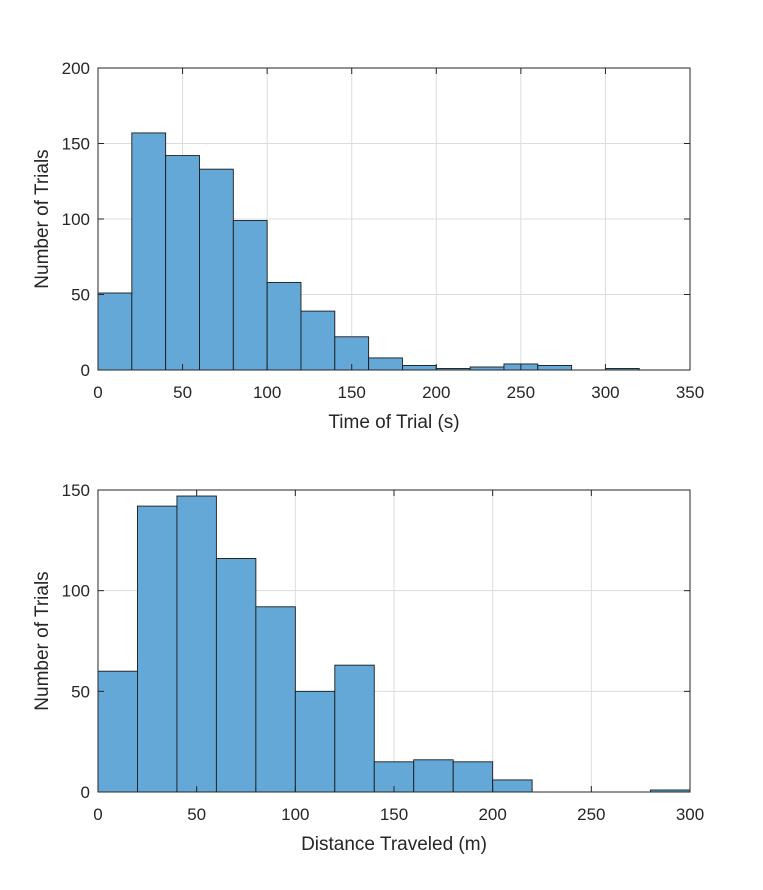  What do you see at coordinates (690, 392) in the screenshot?
I see `x-tick-label: 350` at bounding box center [690, 392].